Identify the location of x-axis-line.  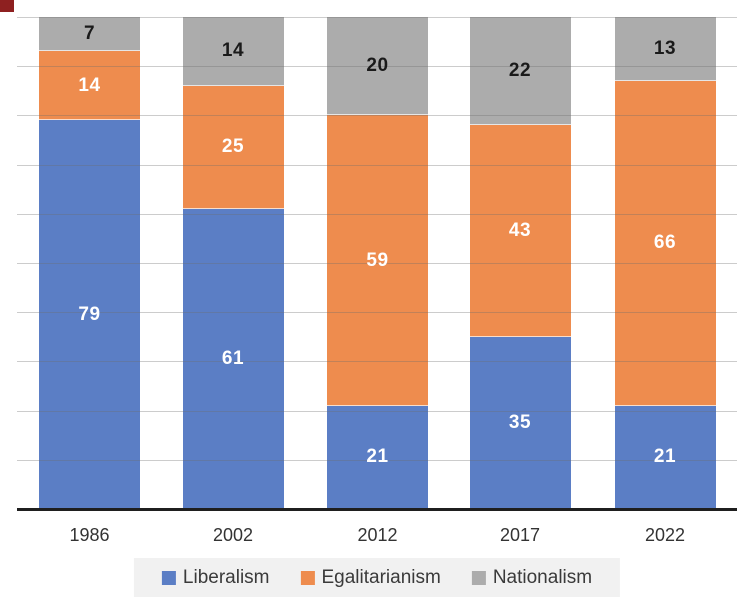
(377, 509).